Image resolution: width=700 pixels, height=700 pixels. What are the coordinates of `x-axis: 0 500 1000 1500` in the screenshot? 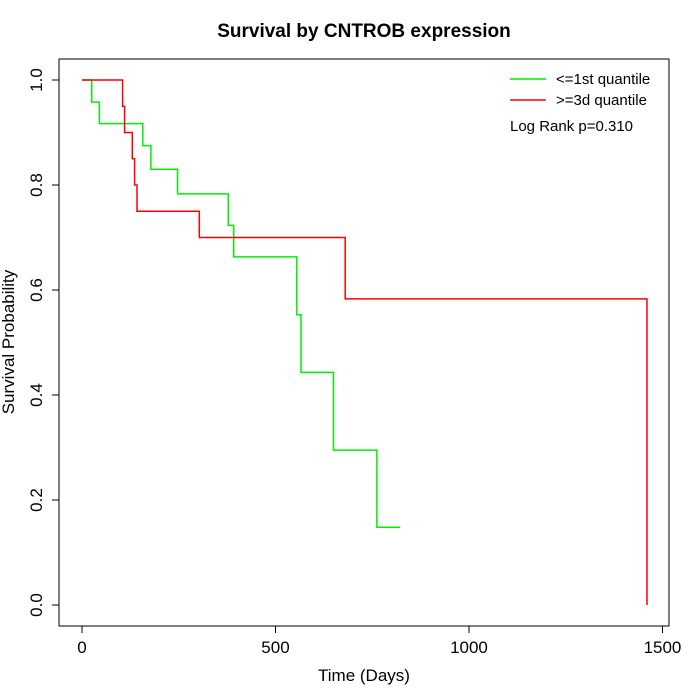 It's located at (379, 641).